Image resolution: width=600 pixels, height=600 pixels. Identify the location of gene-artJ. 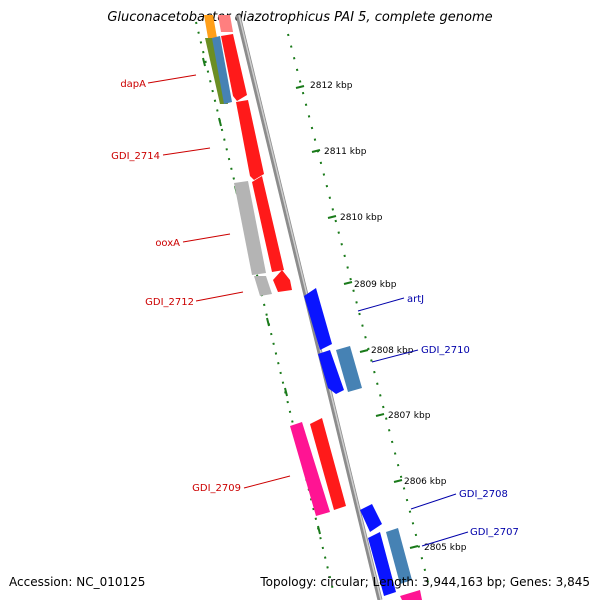
(318, 319).